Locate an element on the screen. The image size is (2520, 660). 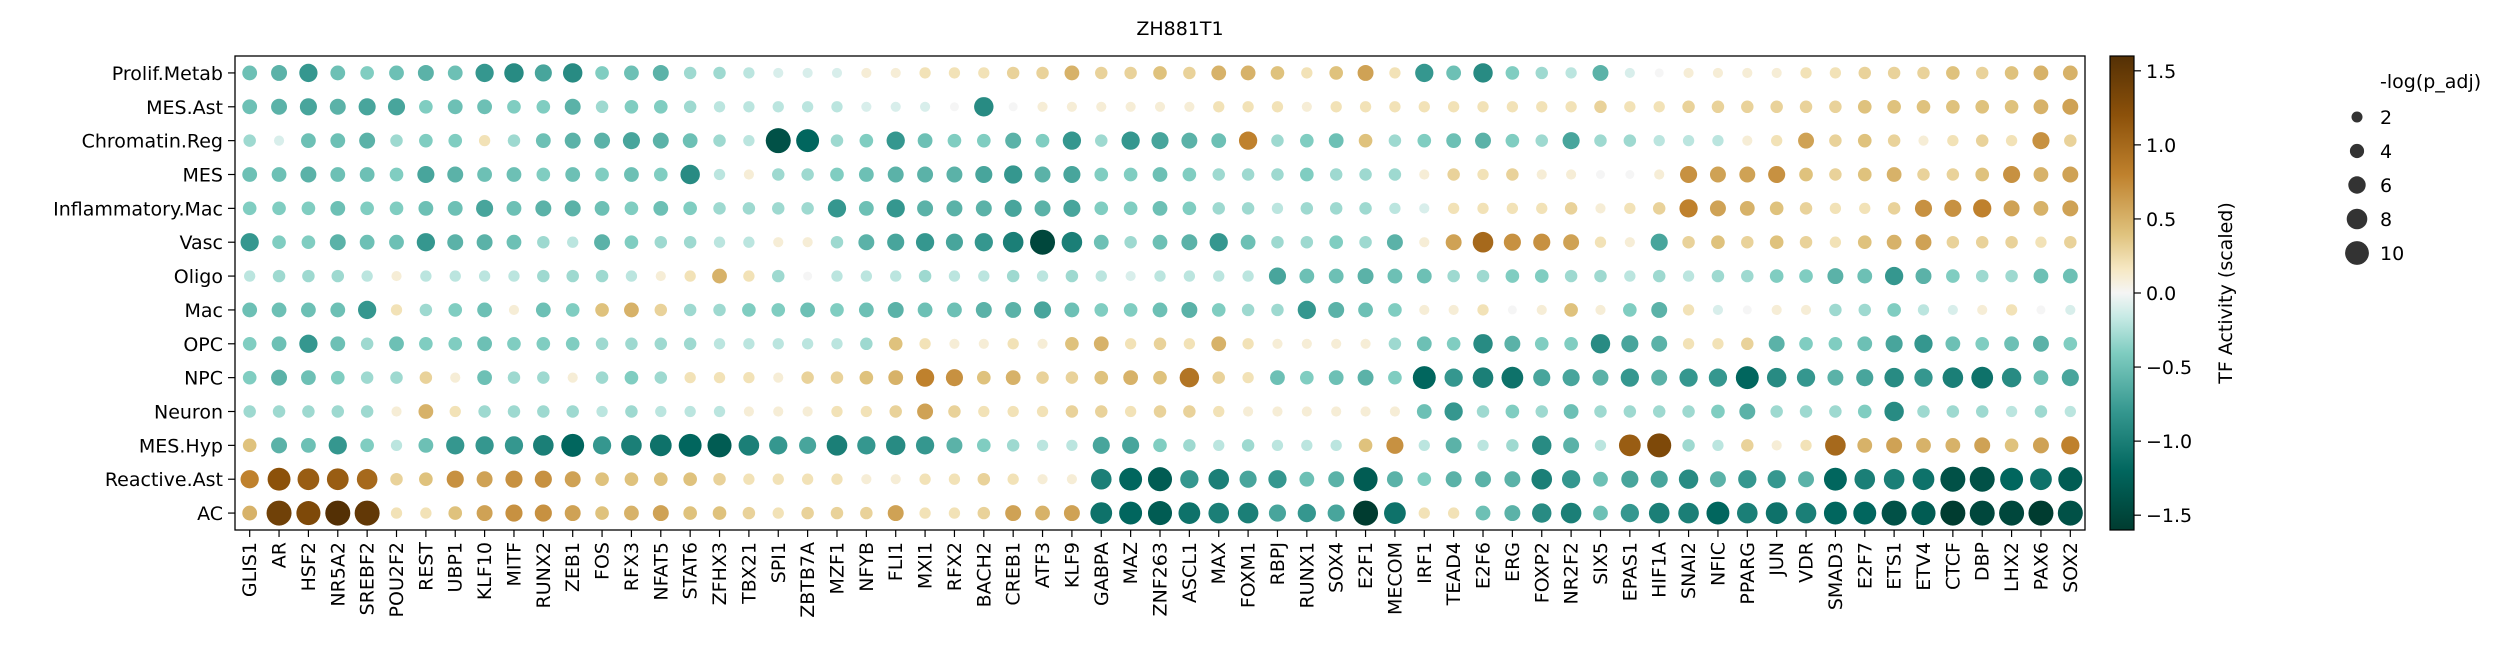
dot-mes-ast-gabpa is located at coordinates (1101, 106).